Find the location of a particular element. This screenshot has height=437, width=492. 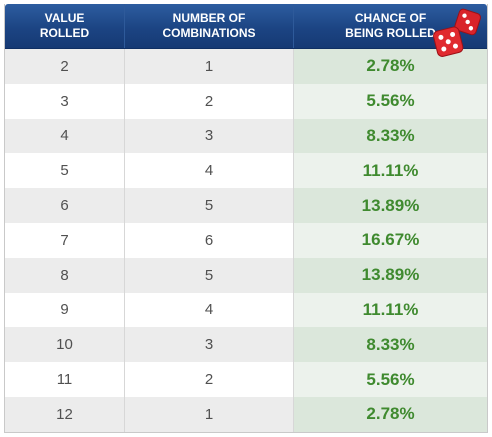

table-row: 12 1 2.78% is located at coordinates (246, 414).